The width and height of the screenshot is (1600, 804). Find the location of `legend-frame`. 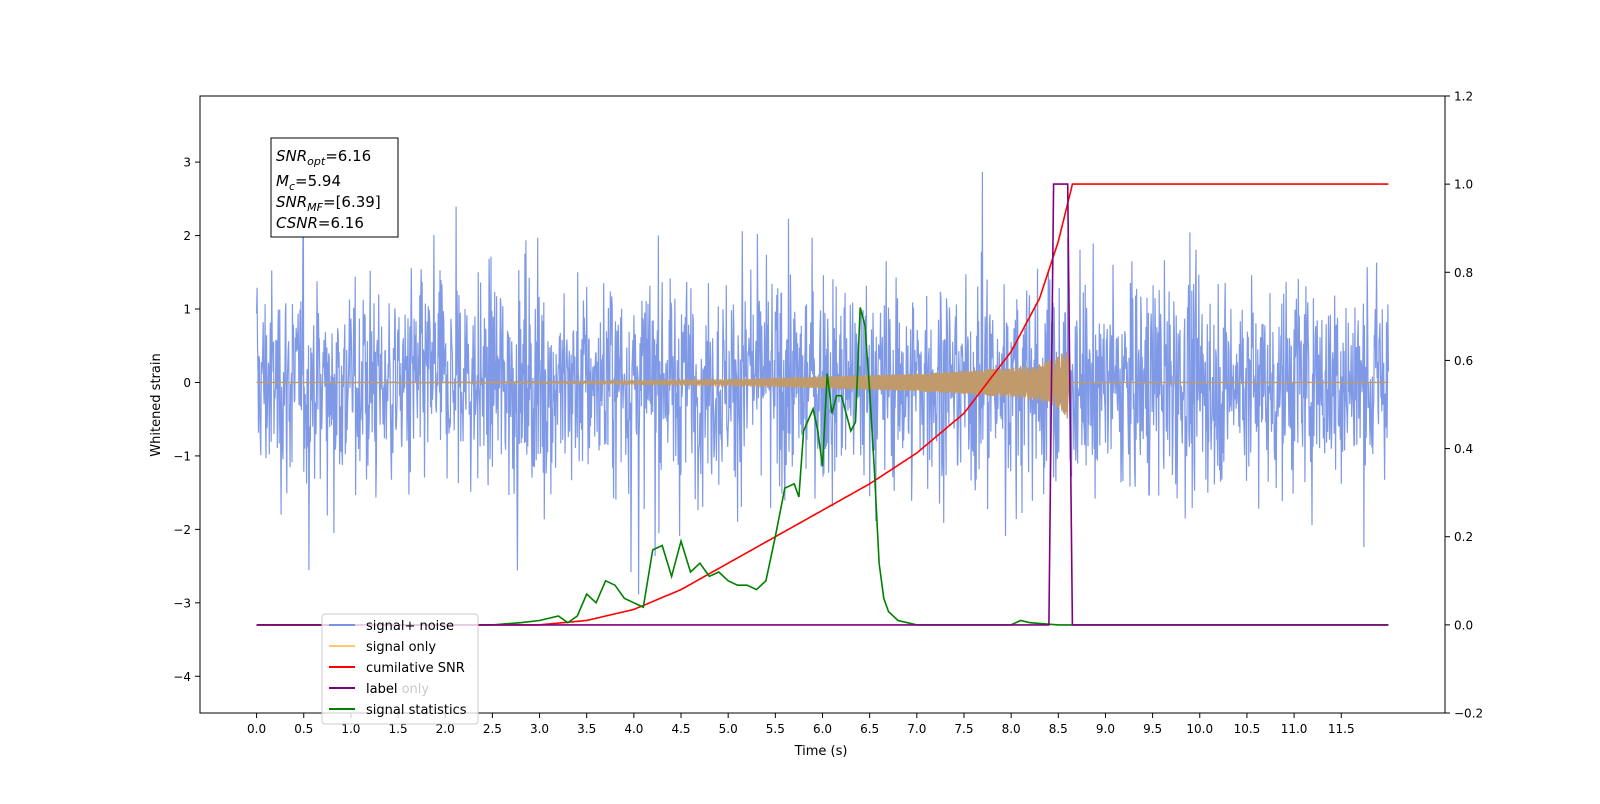

legend-frame is located at coordinates (400, 669).